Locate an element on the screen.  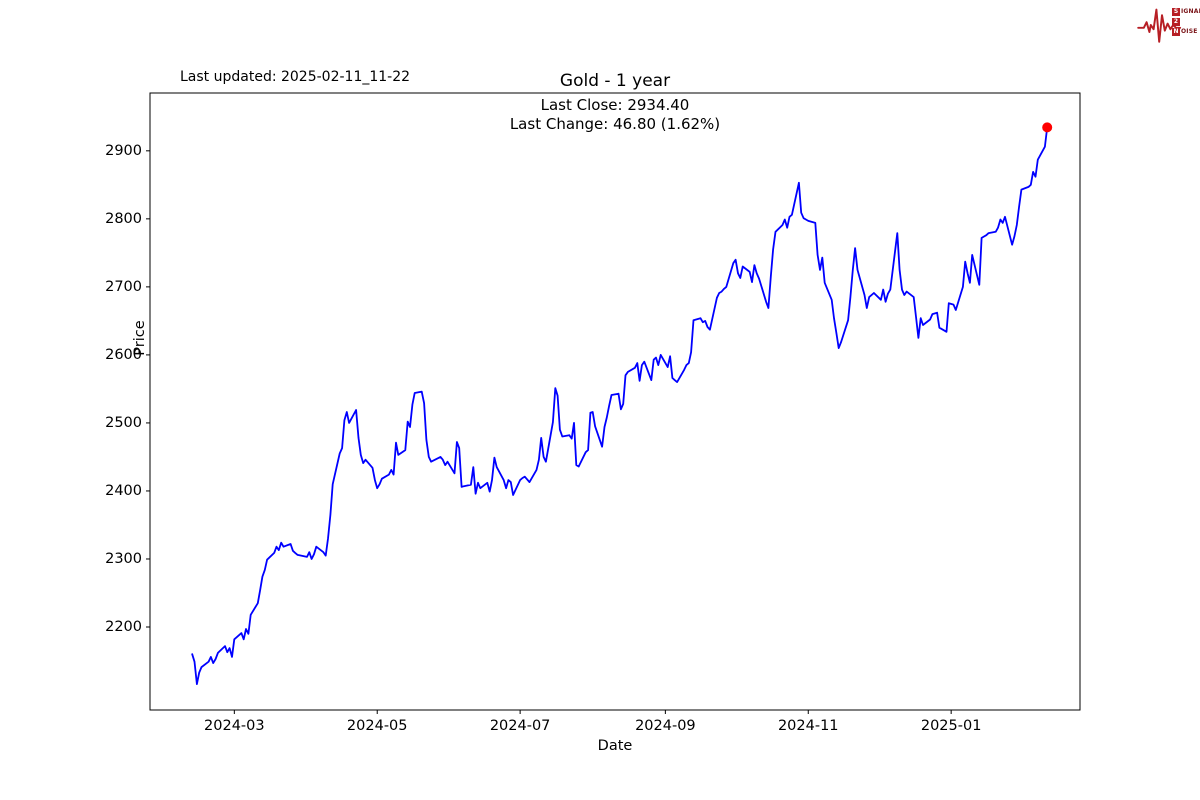
chart-title: Gold - 1 year is located at coordinates (615, 81).